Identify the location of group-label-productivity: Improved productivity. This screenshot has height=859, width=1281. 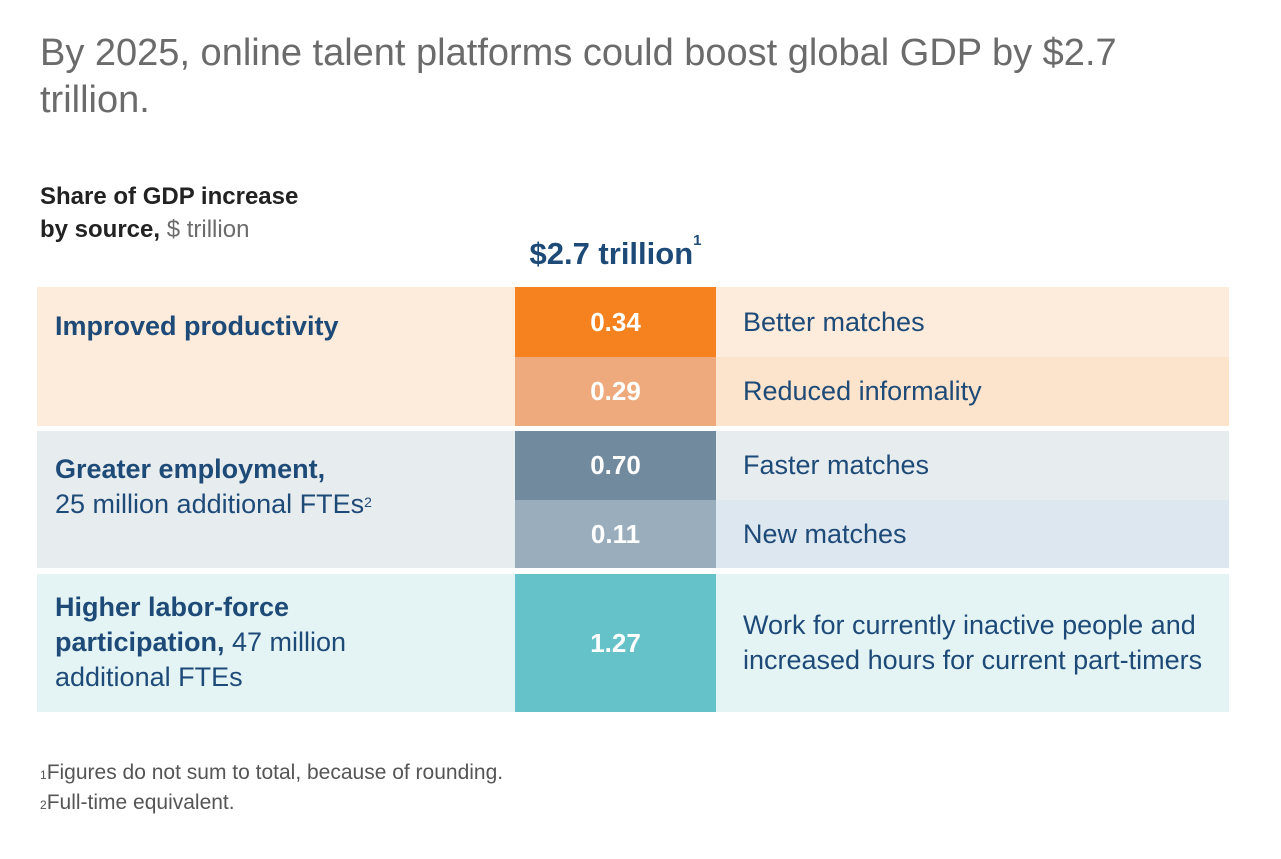
(275, 326).